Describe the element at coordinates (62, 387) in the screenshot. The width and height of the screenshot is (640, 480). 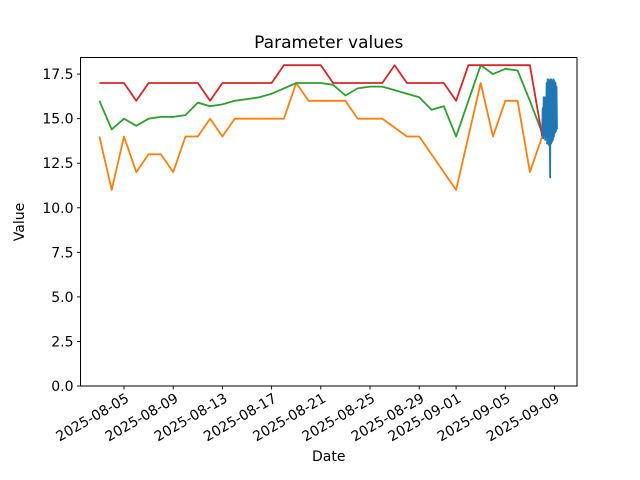
I see `y-tick-label: 0.0` at that location.